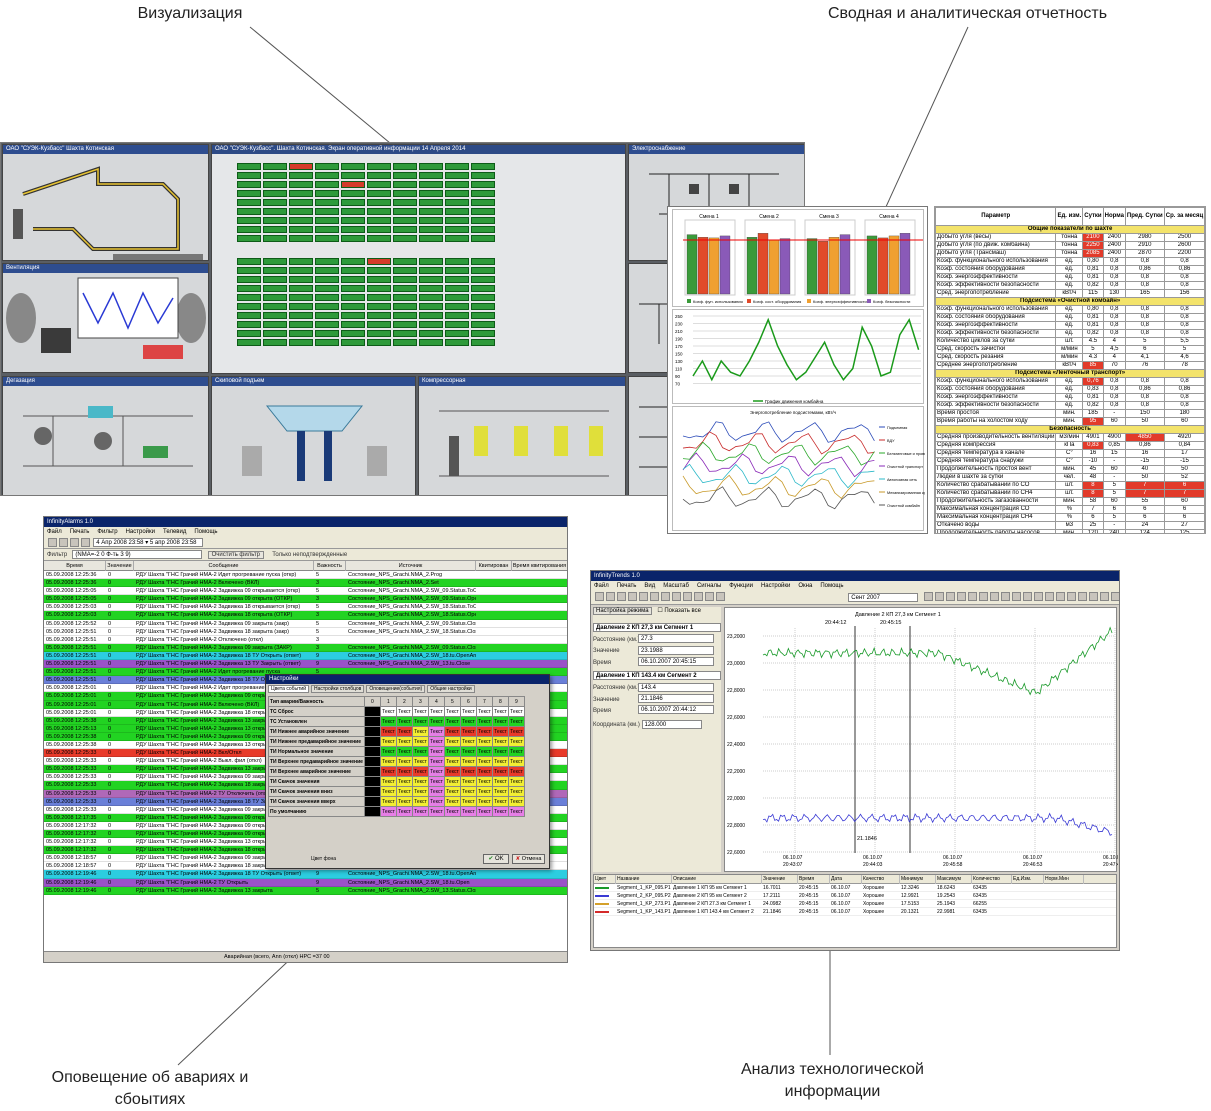 The image size is (1211, 1111). I want to click on menu-item: Помощь, so click(206, 532).